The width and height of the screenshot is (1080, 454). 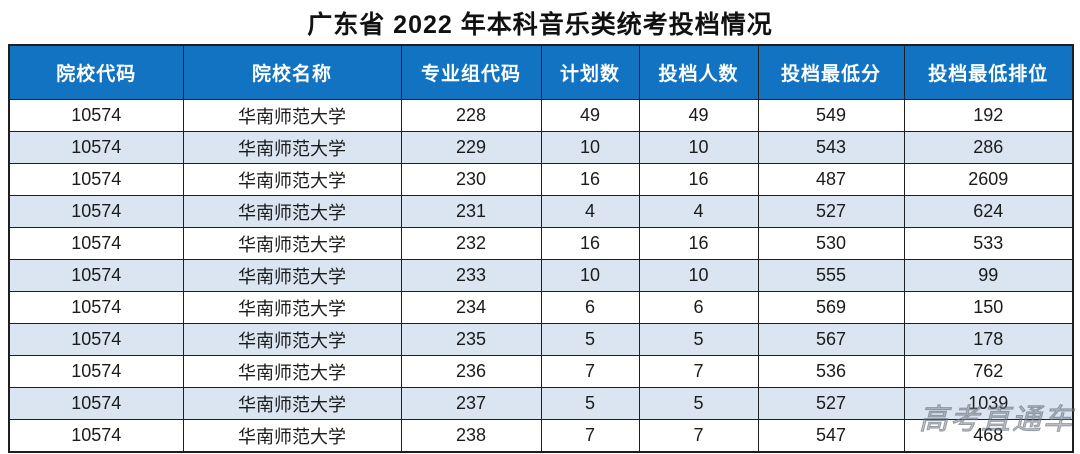 I want to click on table-cell: 549, so click(x=831, y=115).